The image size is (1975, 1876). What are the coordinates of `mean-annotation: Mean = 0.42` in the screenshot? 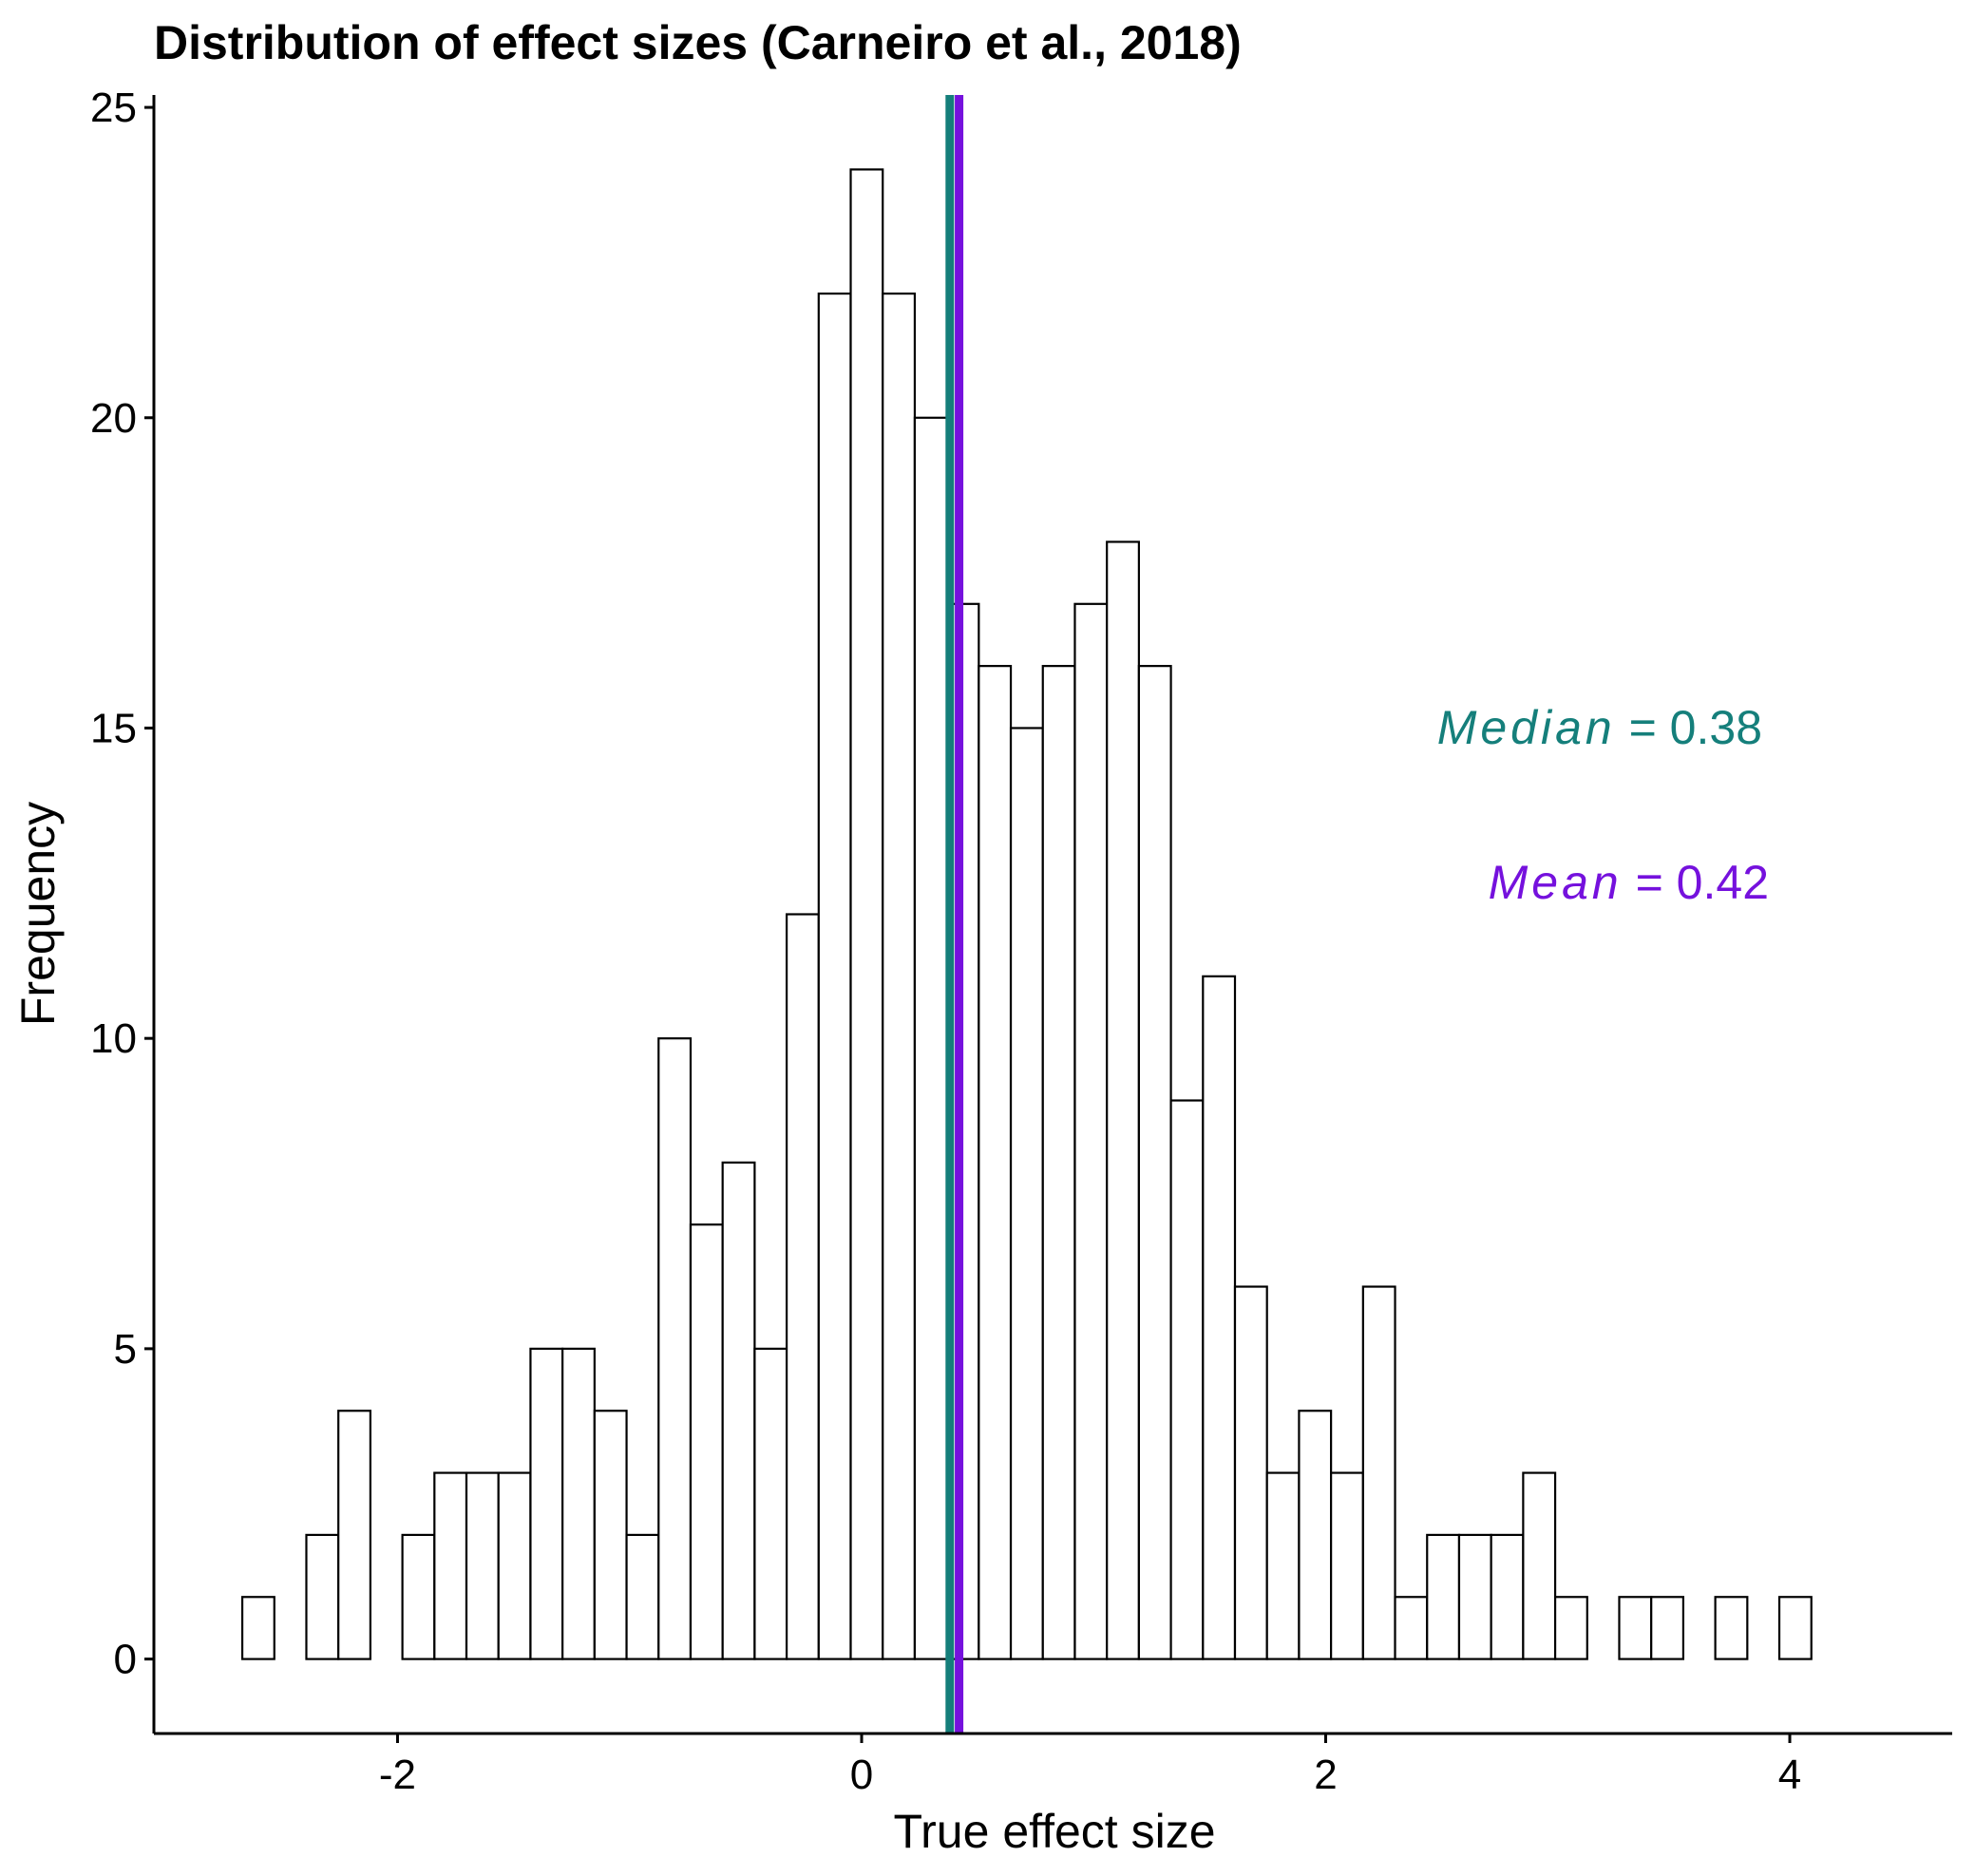 It's located at (1629, 883).